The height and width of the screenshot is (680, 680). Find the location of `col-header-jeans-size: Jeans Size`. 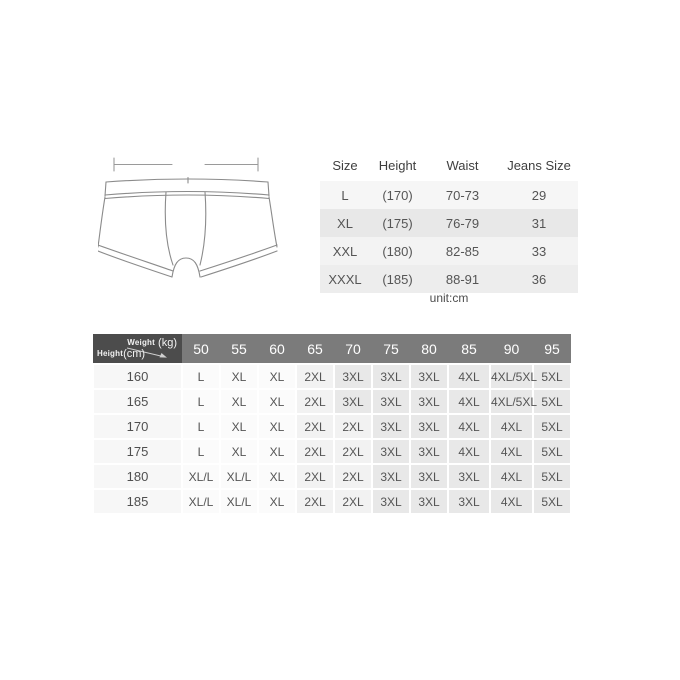

col-header-jeans-size: Jeans Size is located at coordinates (539, 165).